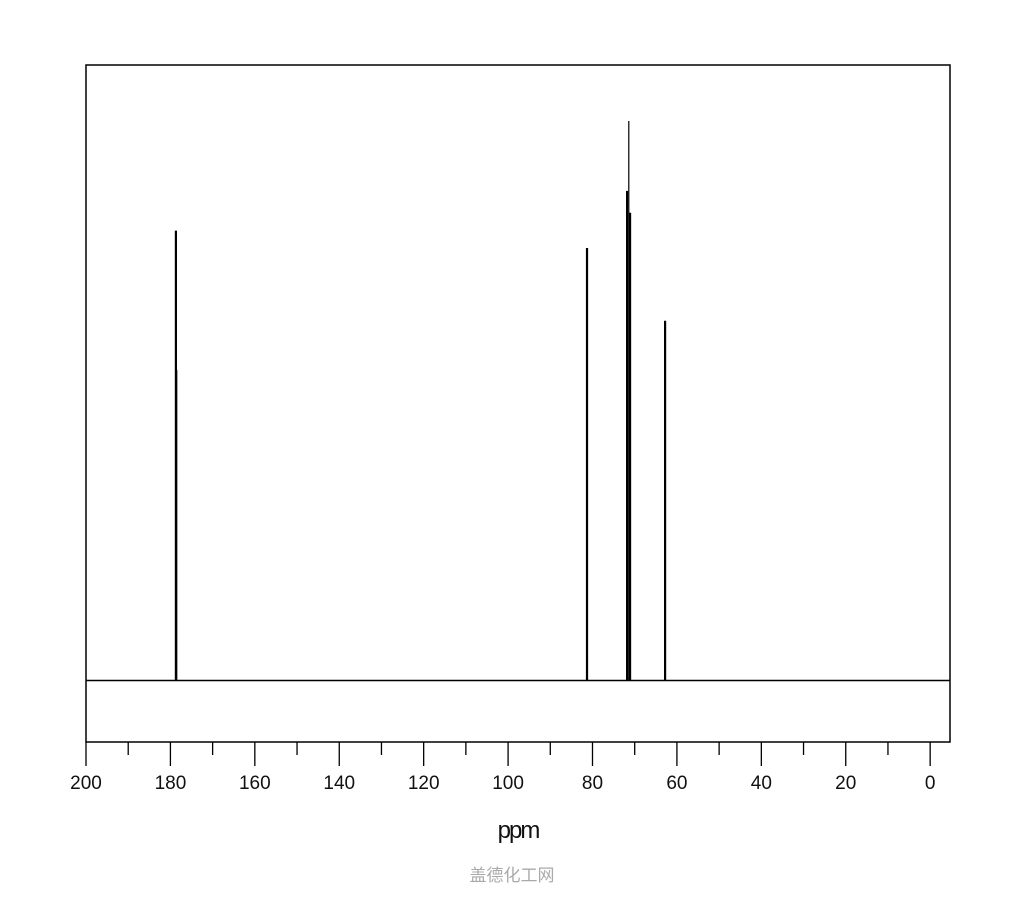 The height and width of the screenshot is (900, 1024). Describe the element at coordinates (930, 783) in the screenshot. I see `x-tick-label: 0` at that location.